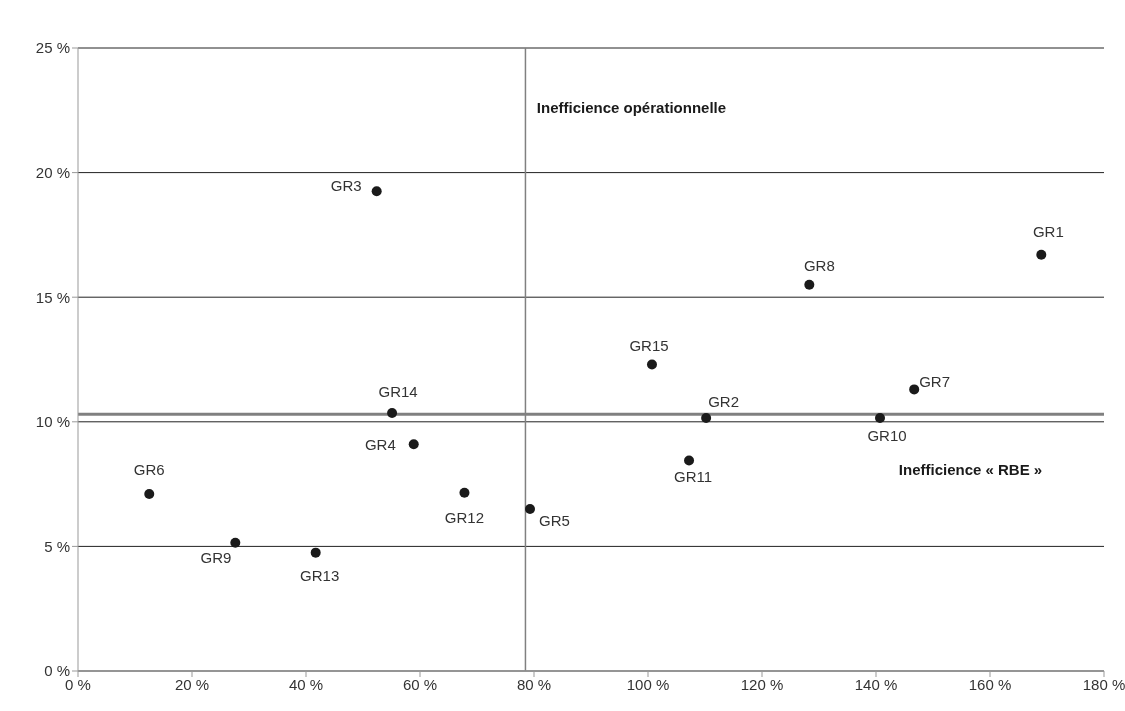  What do you see at coordinates (464, 518) in the screenshot?
I see `series-label: GR12` at bounding box center [464, 518].